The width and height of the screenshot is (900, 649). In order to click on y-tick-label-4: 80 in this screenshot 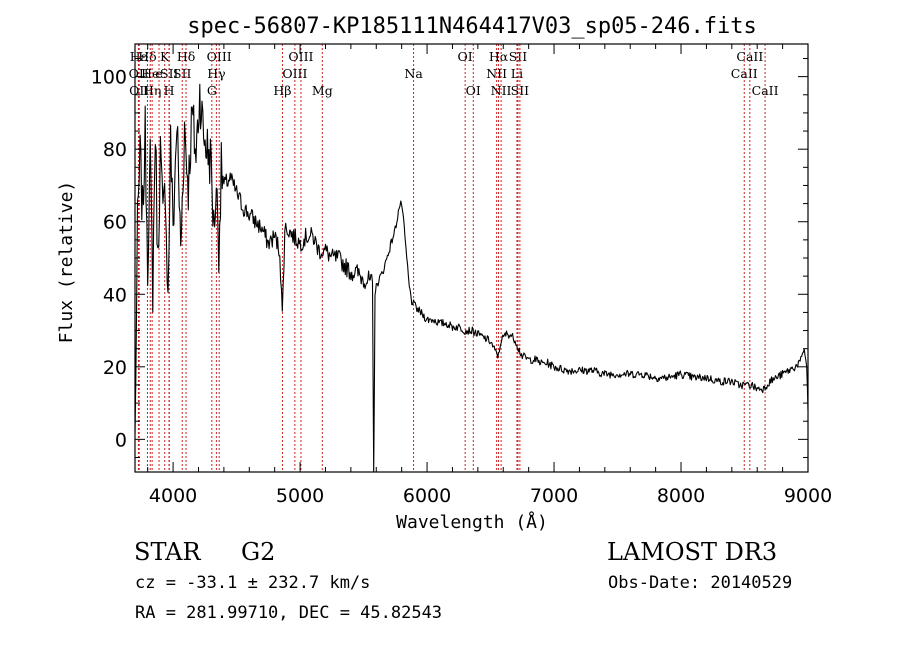, I will do `click(115, 150)`.